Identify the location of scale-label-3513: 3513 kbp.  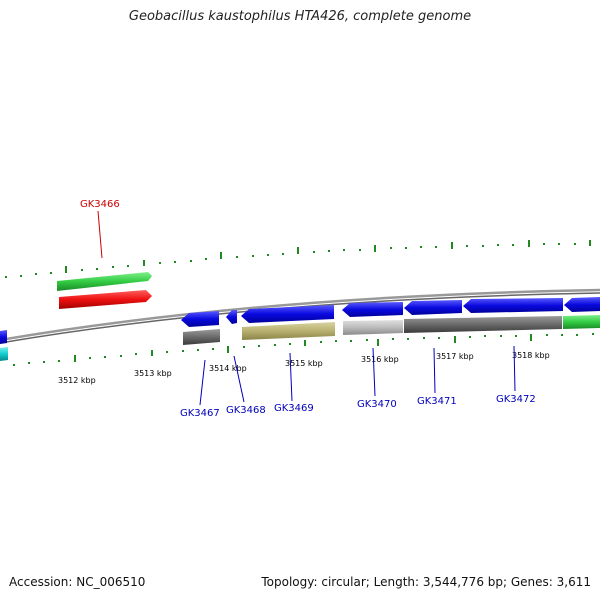
(153, 373).